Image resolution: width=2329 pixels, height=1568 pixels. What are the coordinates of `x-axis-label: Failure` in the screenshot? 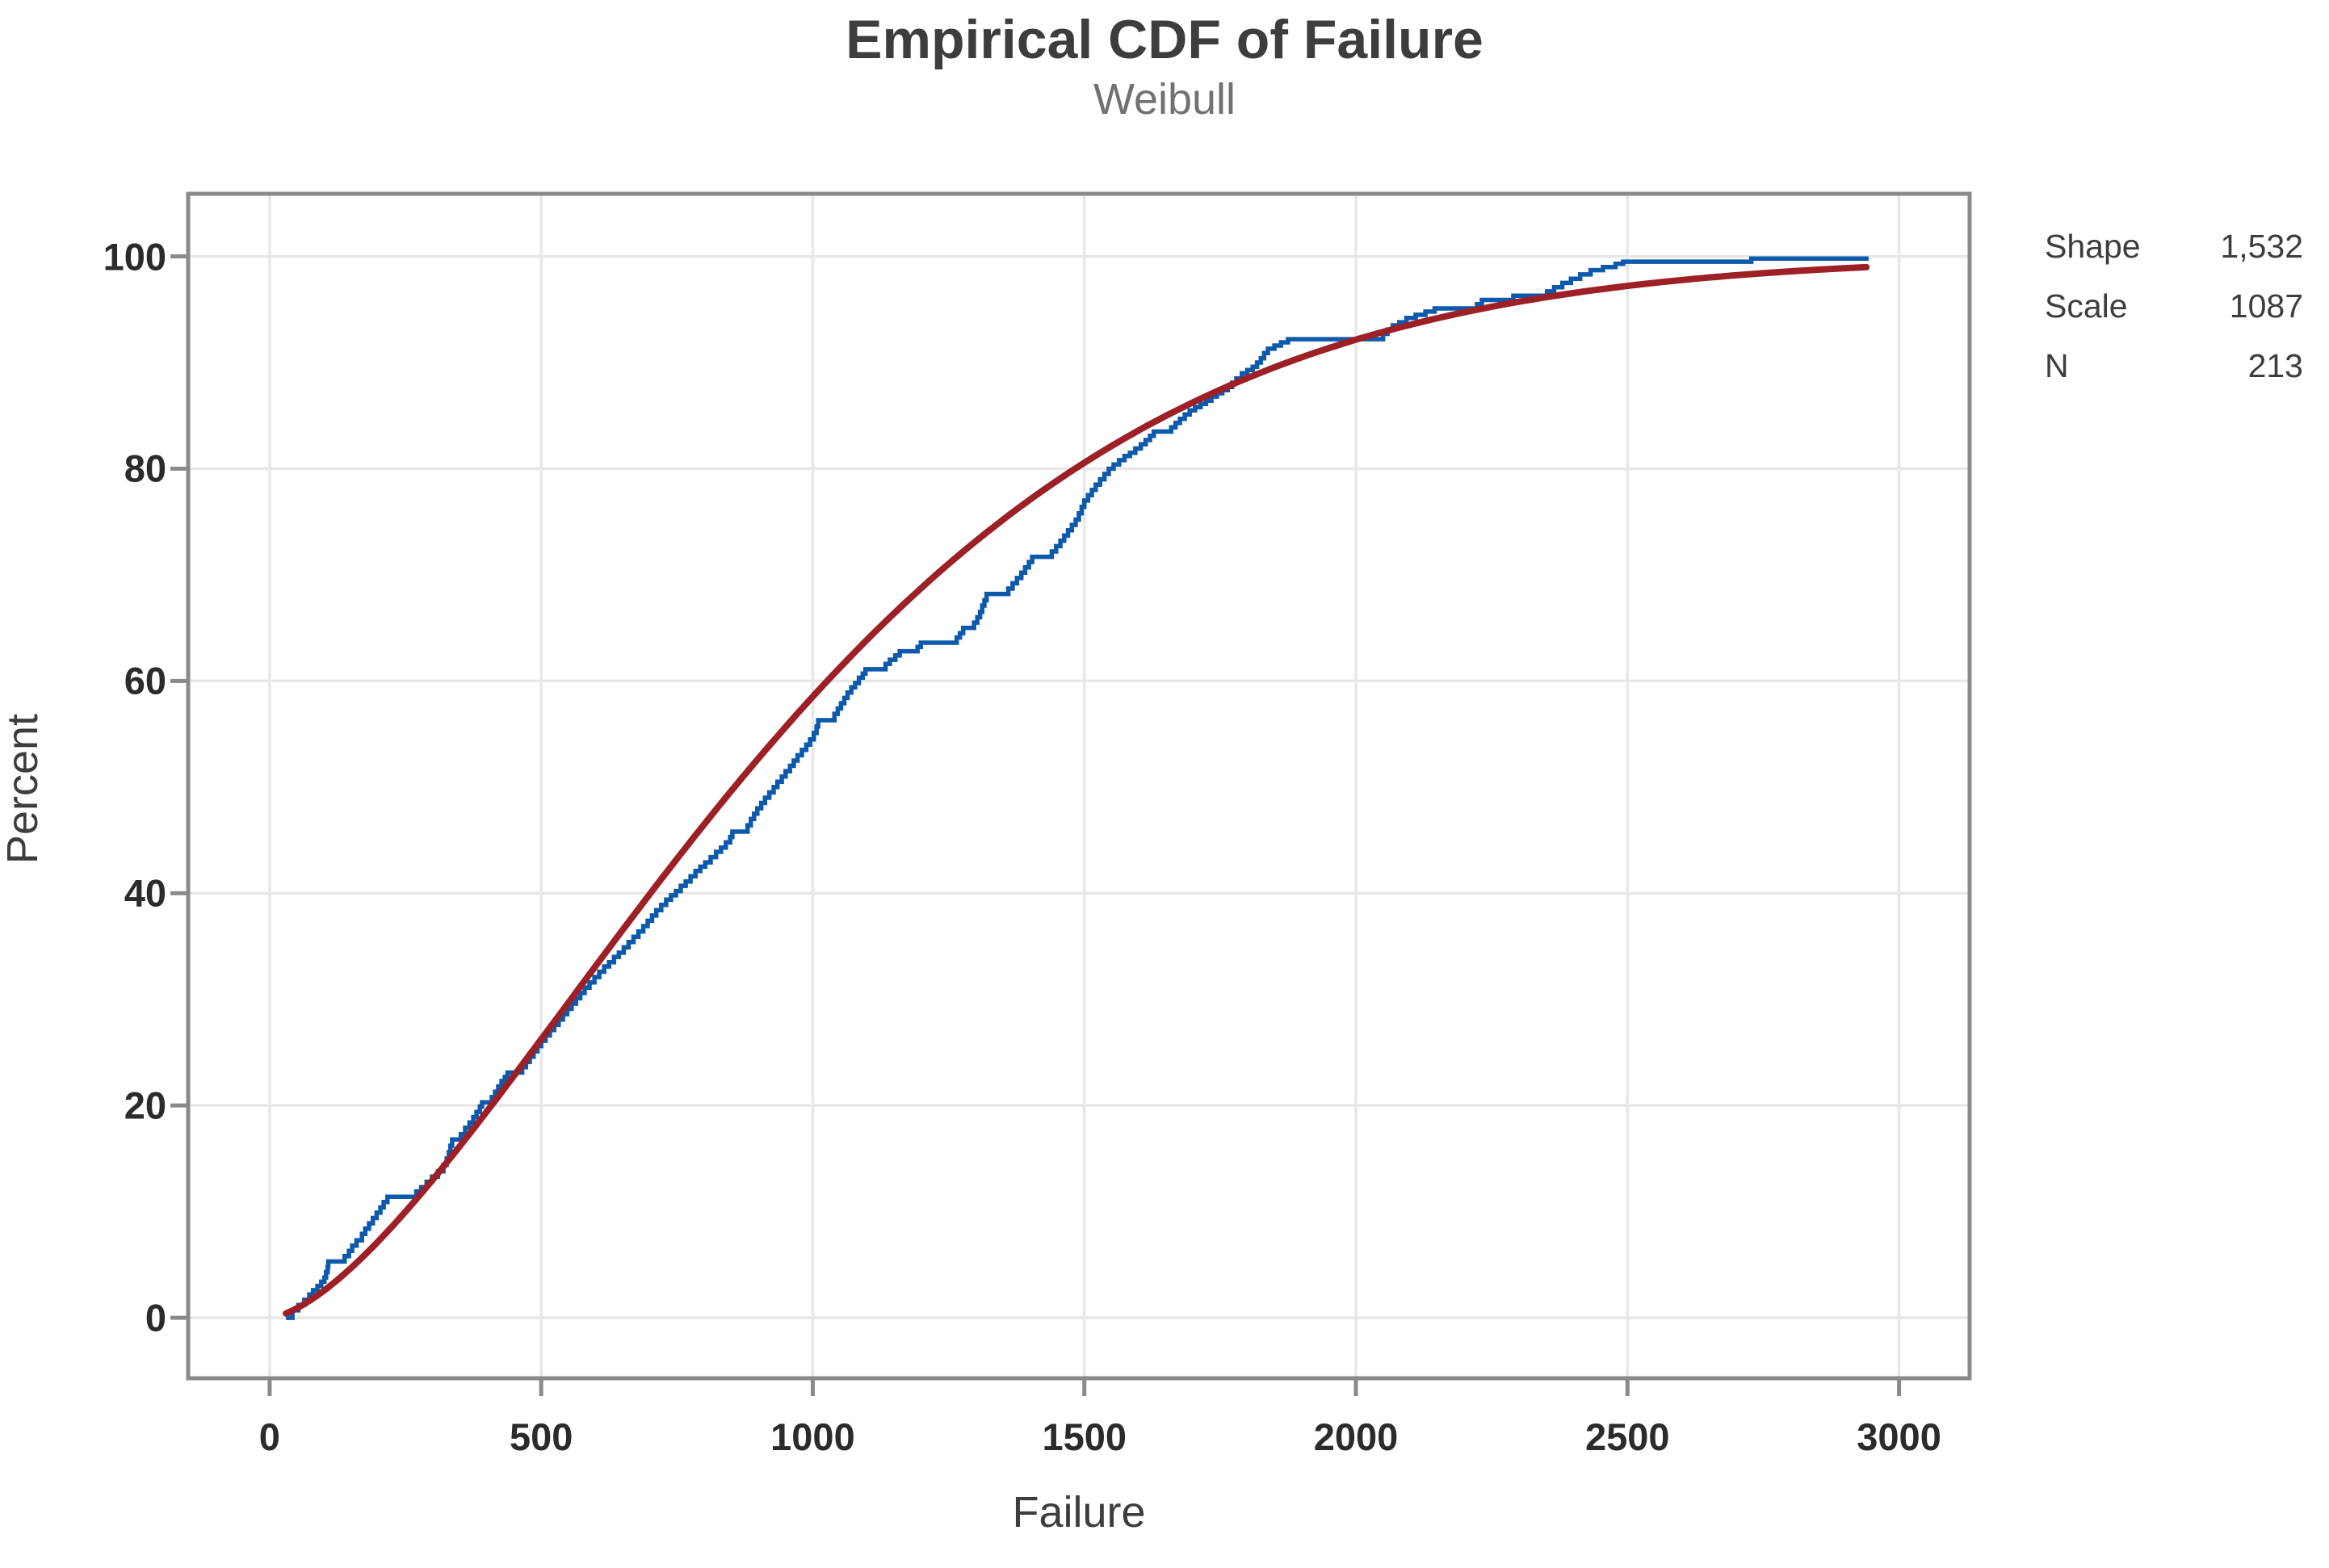 It's located at (1079, 1512).